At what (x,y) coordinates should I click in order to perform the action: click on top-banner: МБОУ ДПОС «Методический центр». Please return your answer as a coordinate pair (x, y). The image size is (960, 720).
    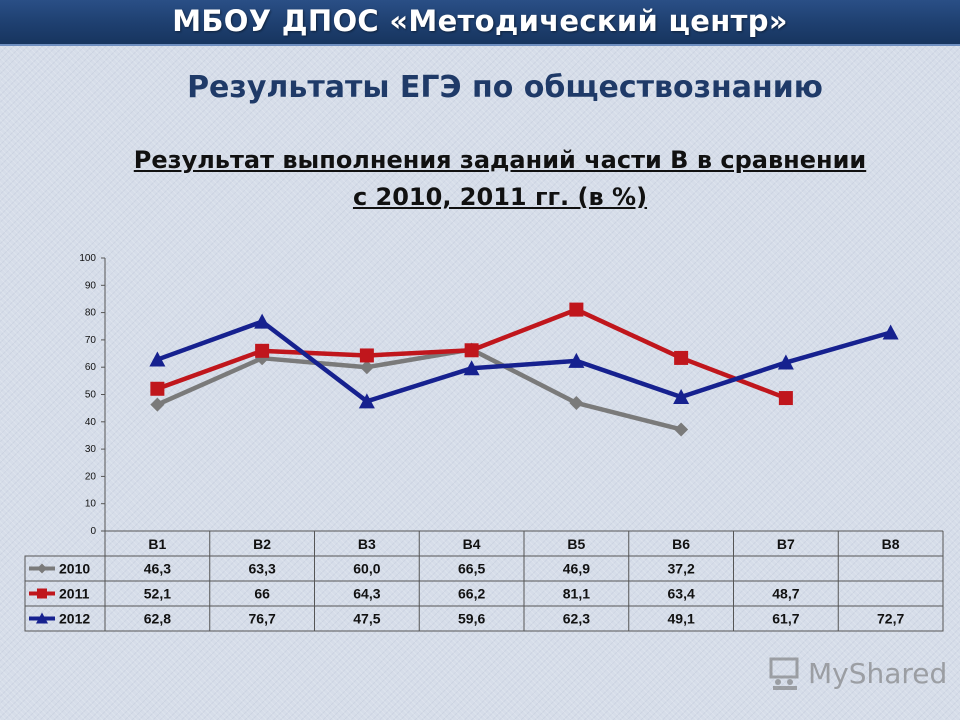
    Looking at the image, I should click on (480, 23).